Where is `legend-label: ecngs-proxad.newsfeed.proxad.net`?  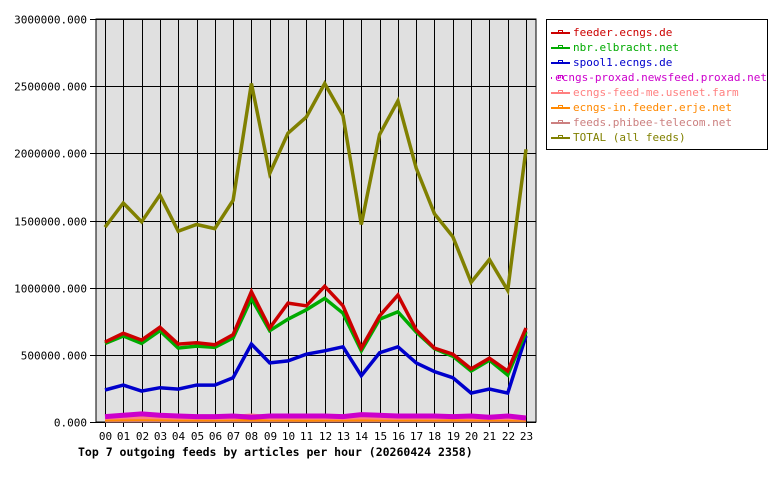 legend-label: ecngs-proxad.newsfeed.proxad.net is located at coordinates (661, 77).